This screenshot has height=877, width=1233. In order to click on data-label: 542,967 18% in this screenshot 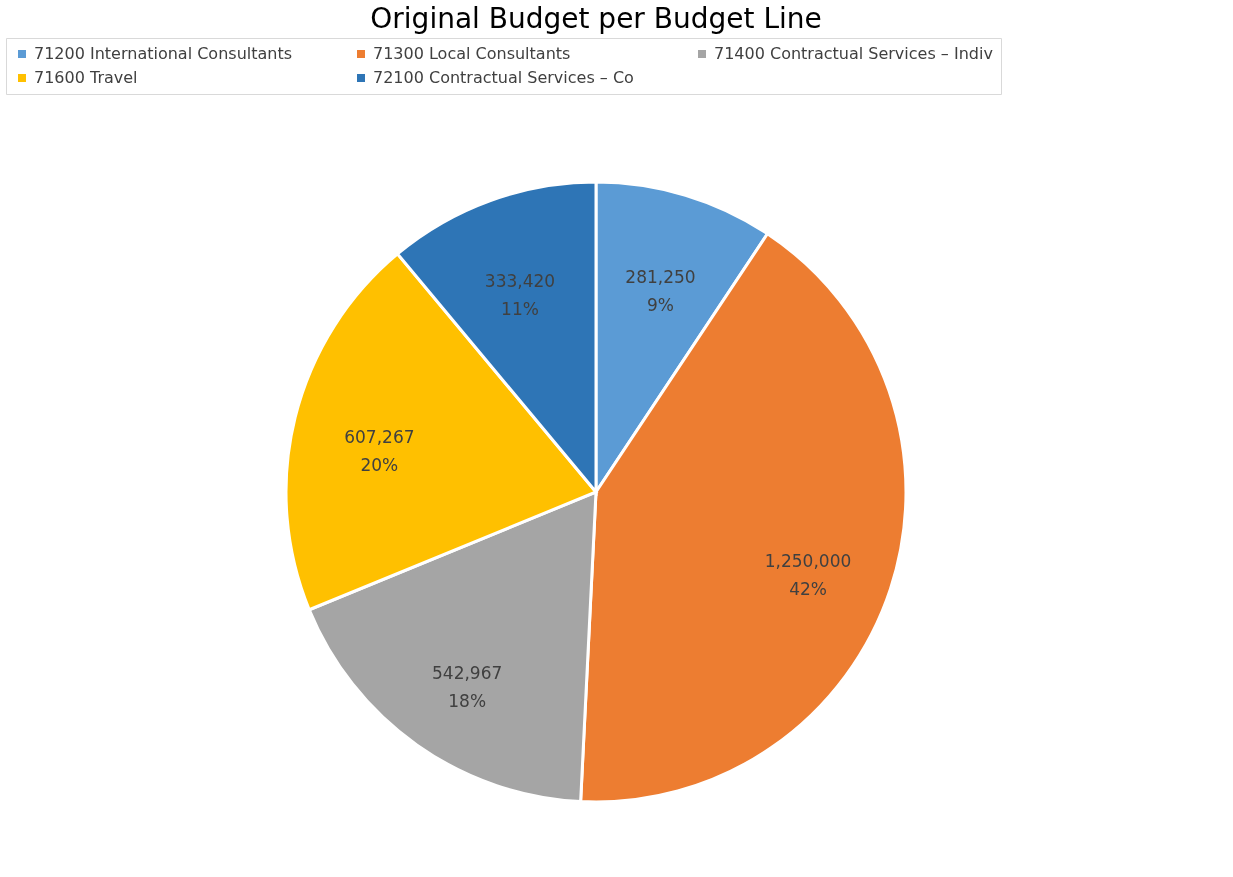, I will do `click(467, 687)`.